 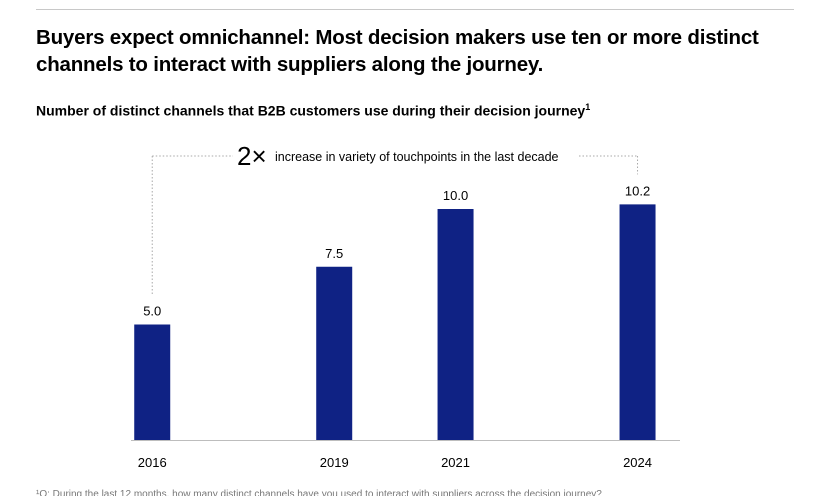 I want to click on chart-title-footnote-marker: 1, so click(x=588, y=107).